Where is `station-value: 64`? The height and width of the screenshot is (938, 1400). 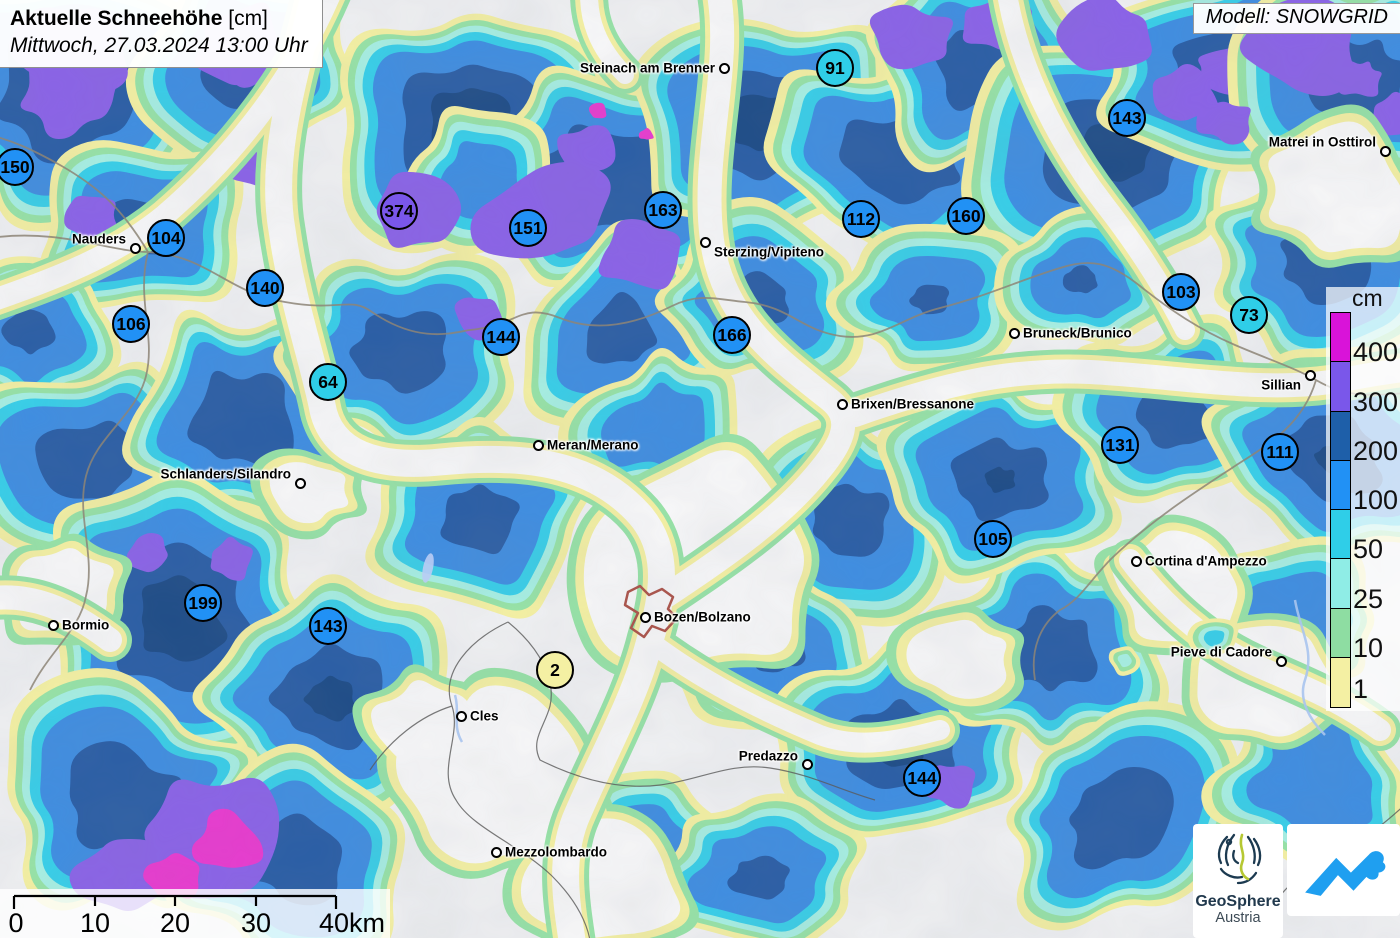 station-value: 64 is located at coordinates (328, 381).